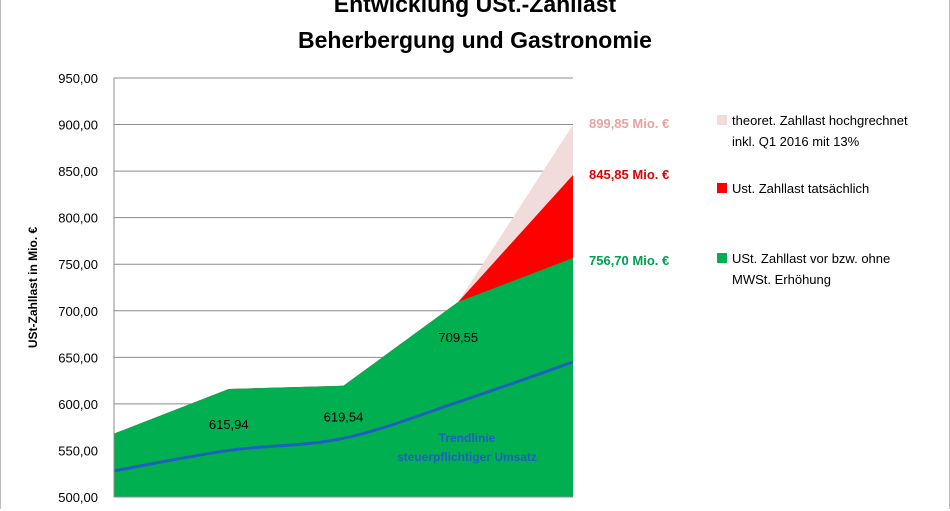  Describe the element at coordinates (78, 497) in the screenshot. I see `y-tick-label: 500,00` at that location.